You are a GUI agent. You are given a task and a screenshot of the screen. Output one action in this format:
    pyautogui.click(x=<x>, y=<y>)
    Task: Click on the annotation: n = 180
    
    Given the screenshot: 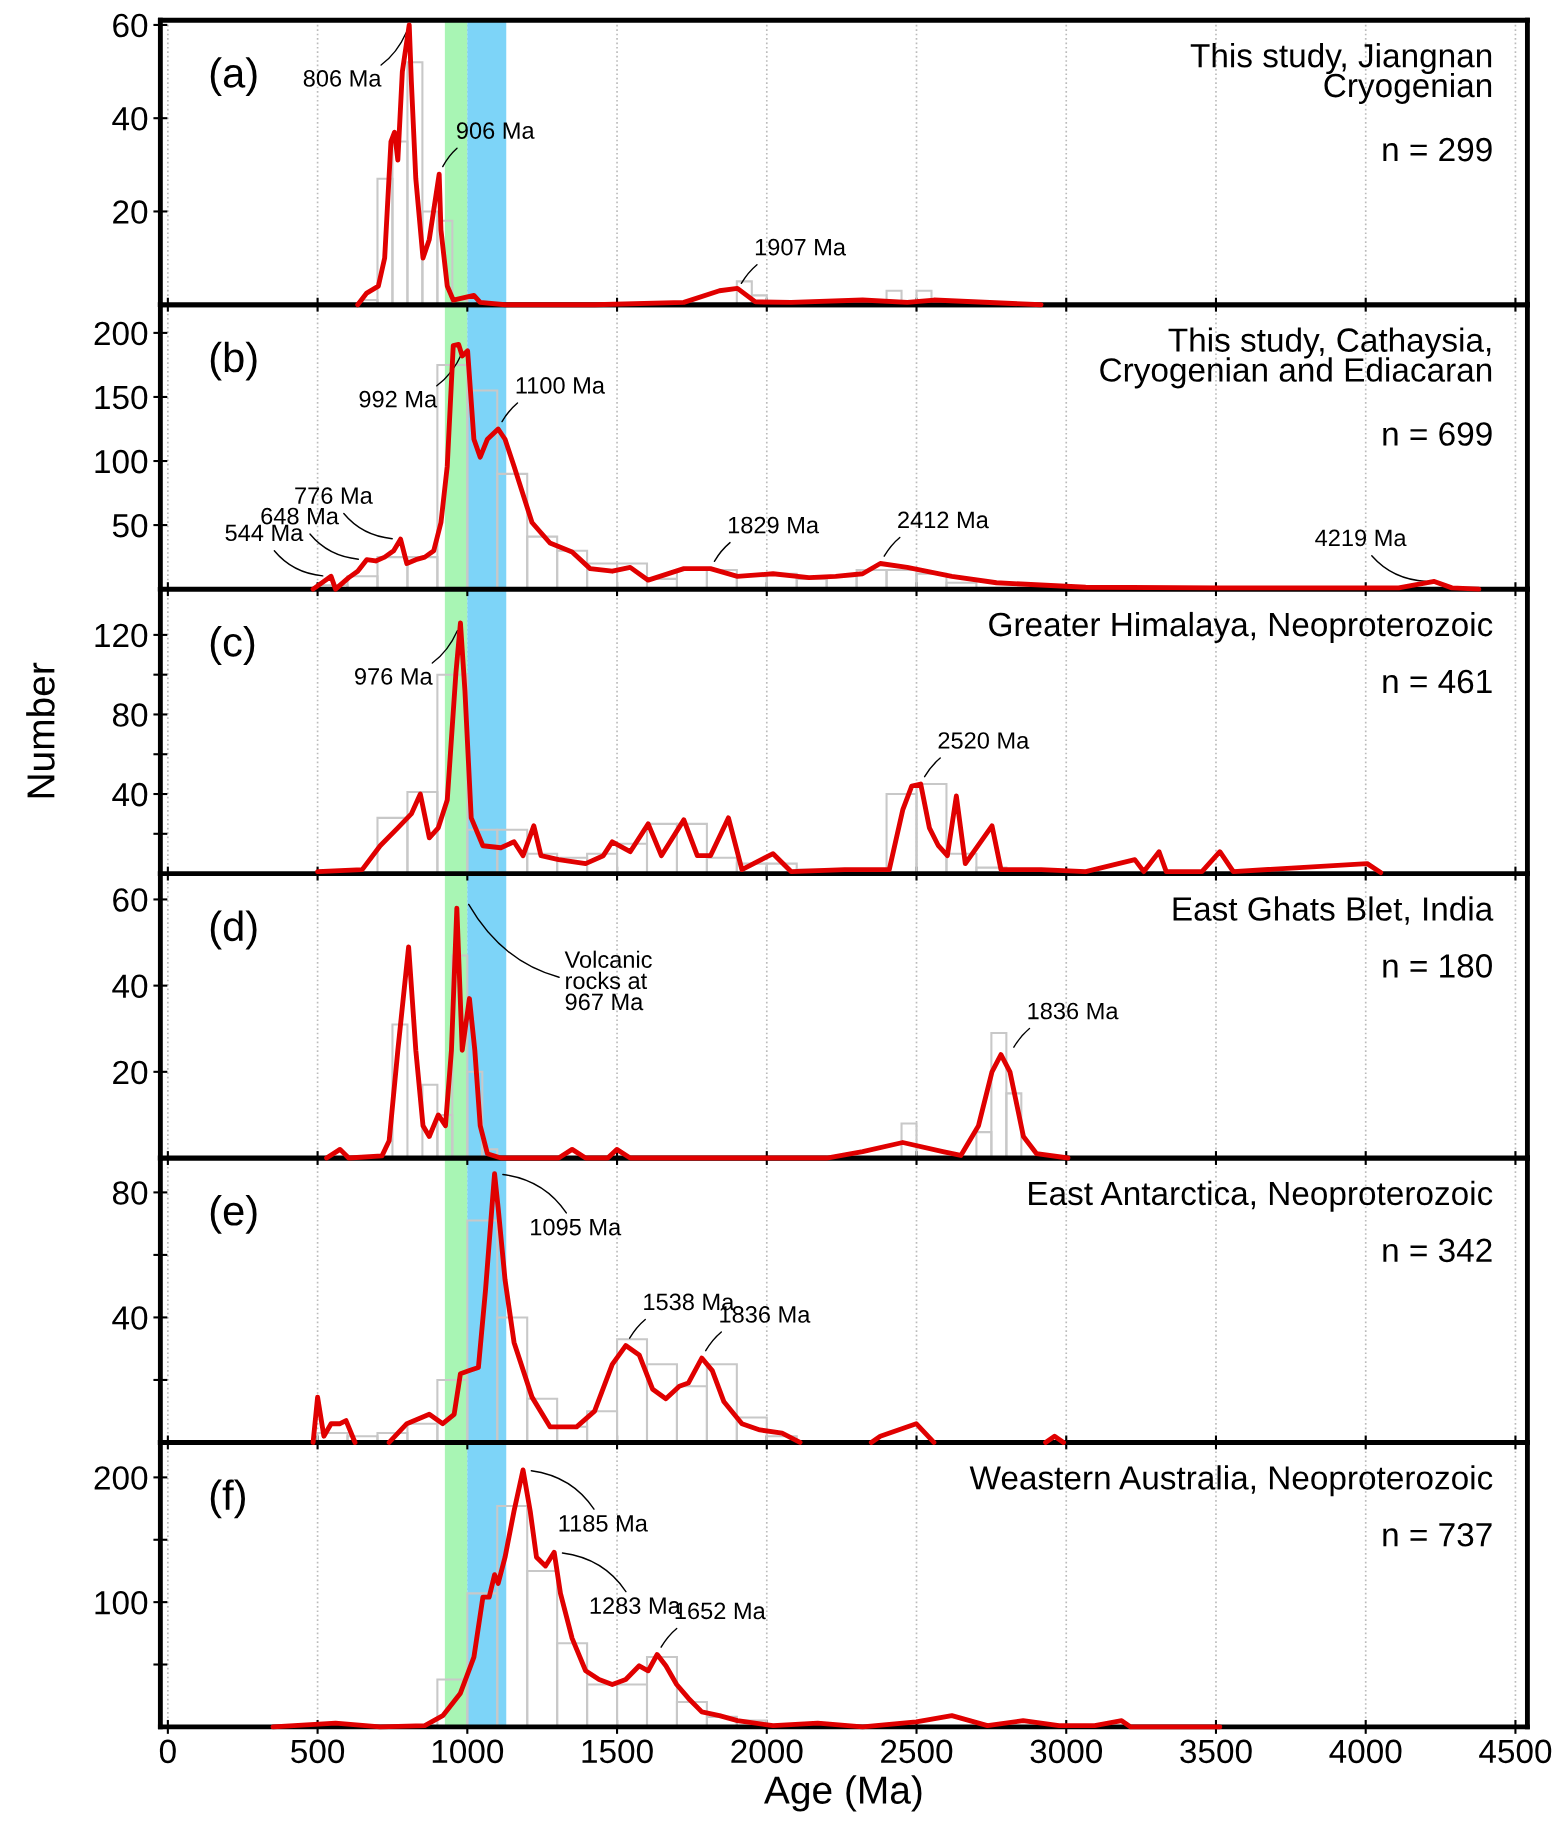 What is the action you would take?
    pyautogui.click(x=1437, y=966)
    